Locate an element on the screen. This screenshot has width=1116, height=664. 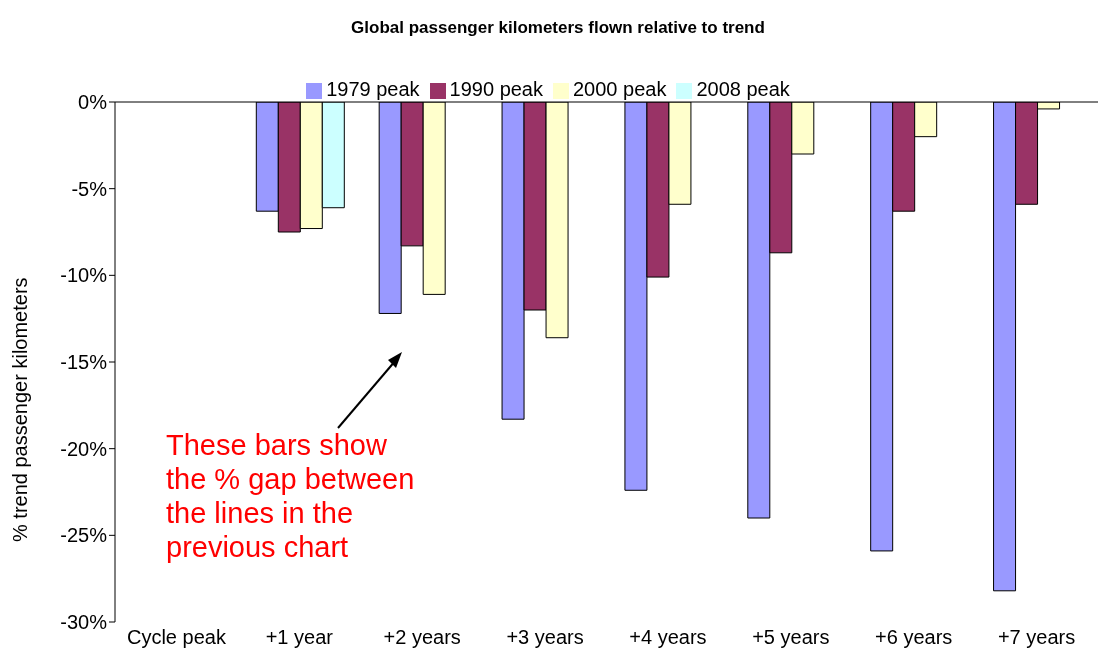
legend-label: 2000 peak is located at coordinates (620, 89).